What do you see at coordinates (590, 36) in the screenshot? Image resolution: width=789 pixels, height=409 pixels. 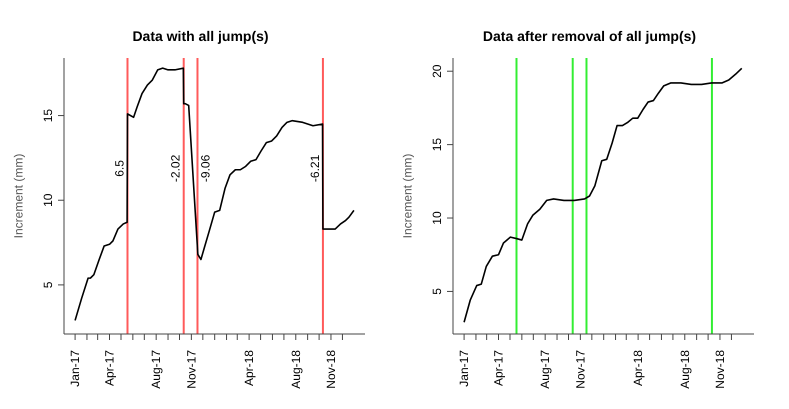 I see `chart-title: Data after removal of all jump(s)` at bounding box center [590, 36].